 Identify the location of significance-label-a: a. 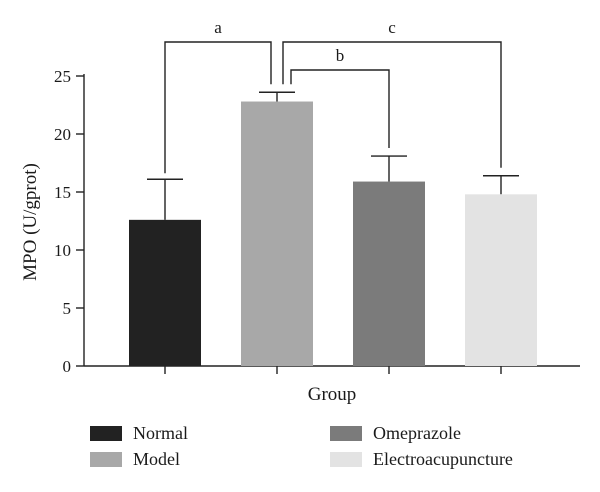
(218, 27).